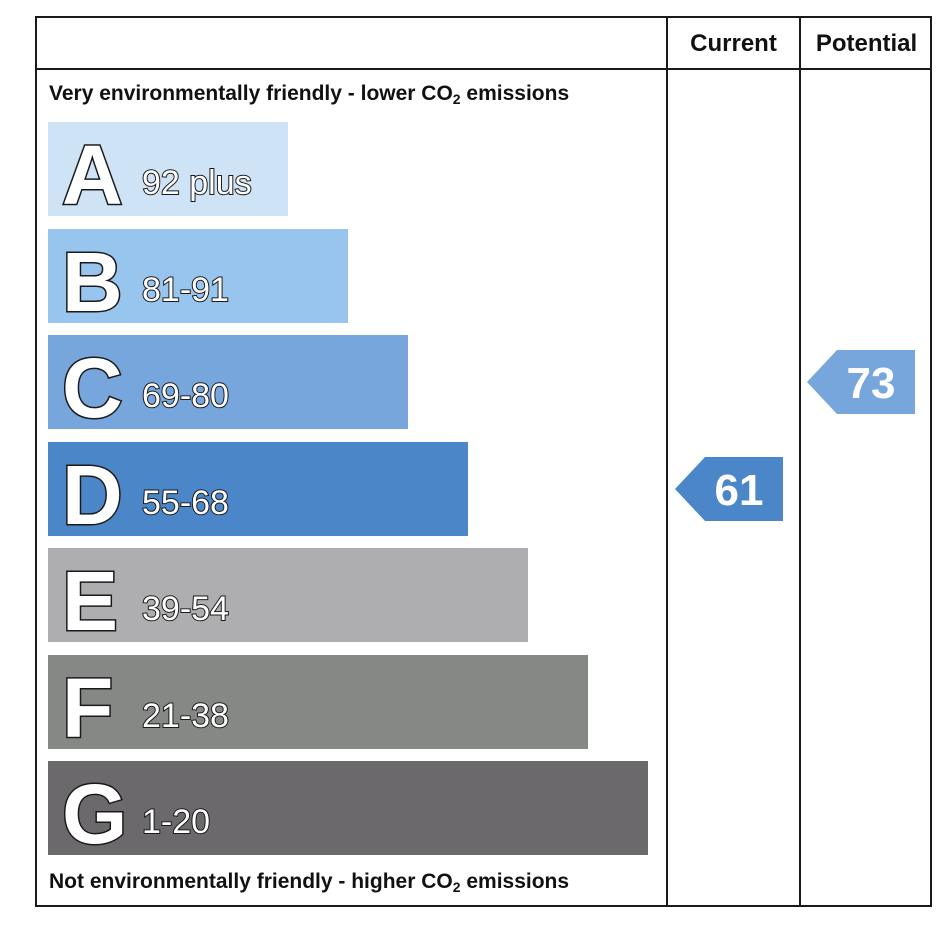 Image resolution: width=946 pixels, height=926 pixels. What do you see at coordinates (92, 388) in the screenshot?
I see `band-letter: C` at bounding box center [92, 388].